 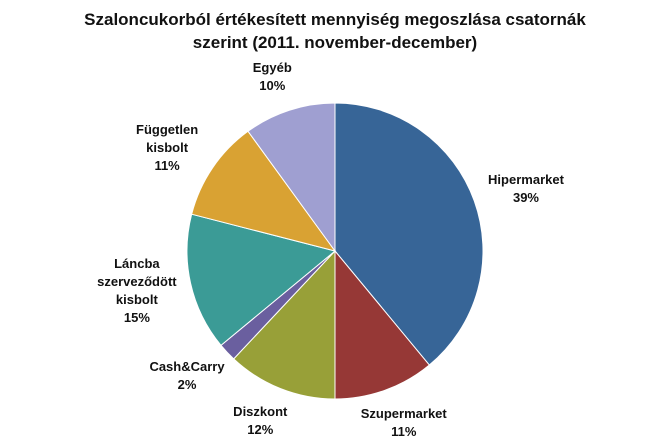 I want to click on value-label: 2%, so click(x=187, y=385).